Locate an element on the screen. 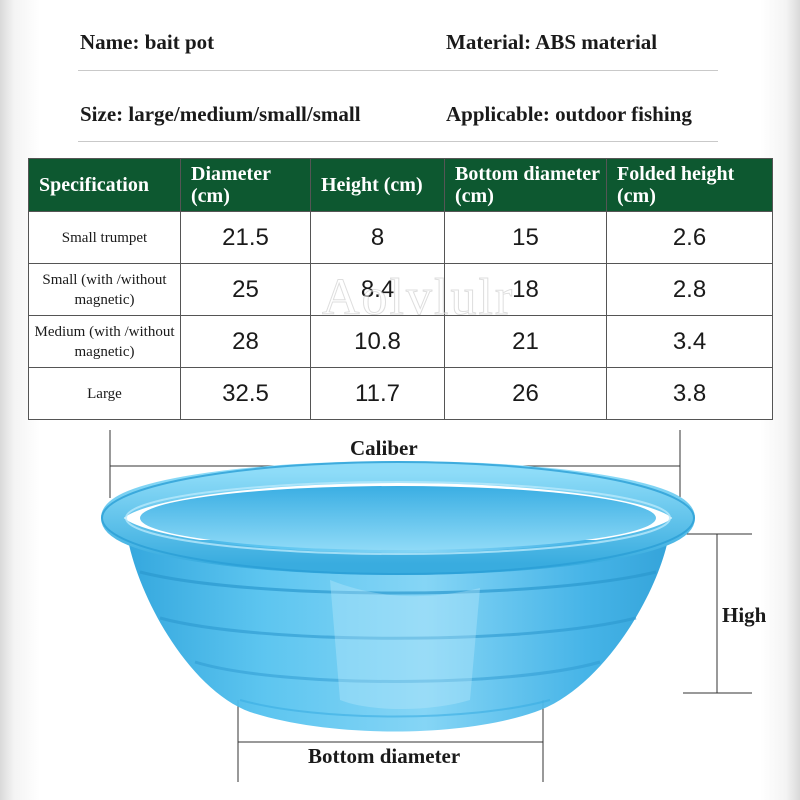 The width and height of the screenshot is (800, 800). product-applicable: Applicable: outdoor fishing is located at coordinates (569, 114).